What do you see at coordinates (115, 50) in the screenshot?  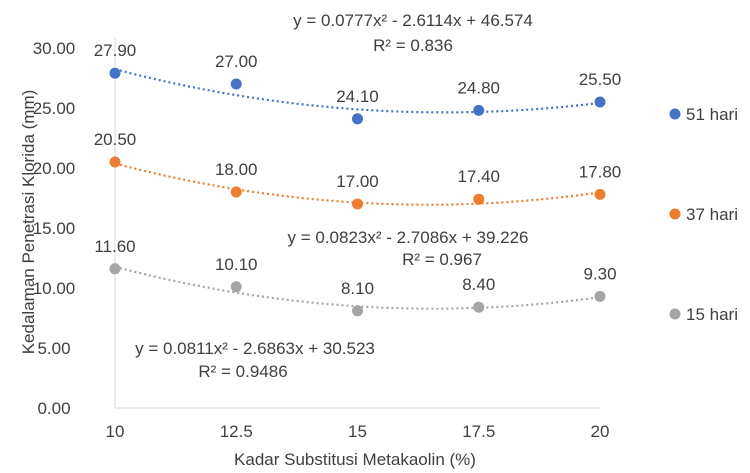 I see `data-label: 27.90` at bounding box center [115, 50].